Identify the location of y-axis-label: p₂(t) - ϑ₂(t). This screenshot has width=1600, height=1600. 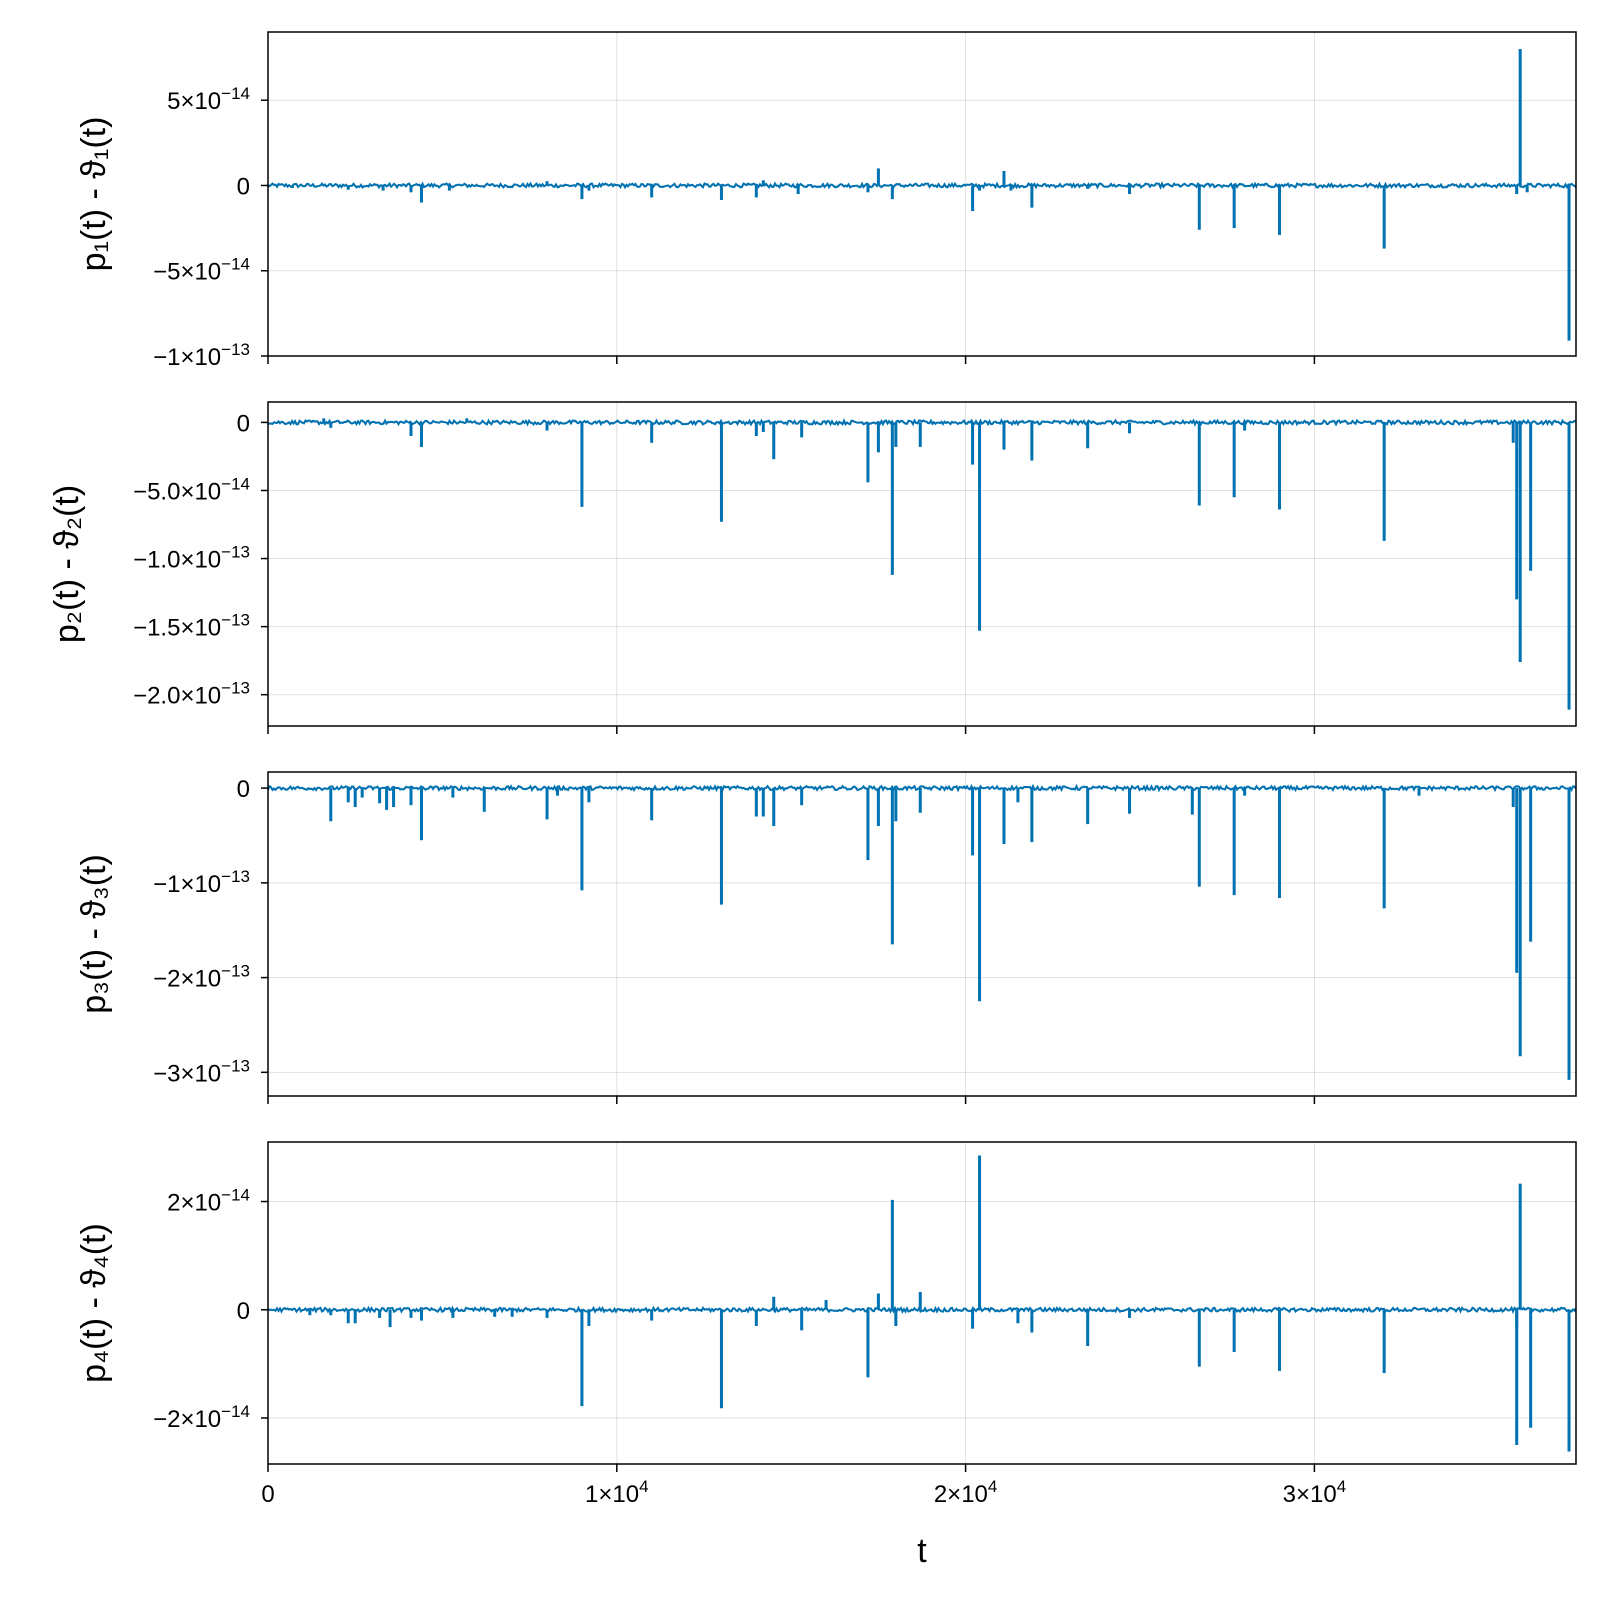
(67, 564).